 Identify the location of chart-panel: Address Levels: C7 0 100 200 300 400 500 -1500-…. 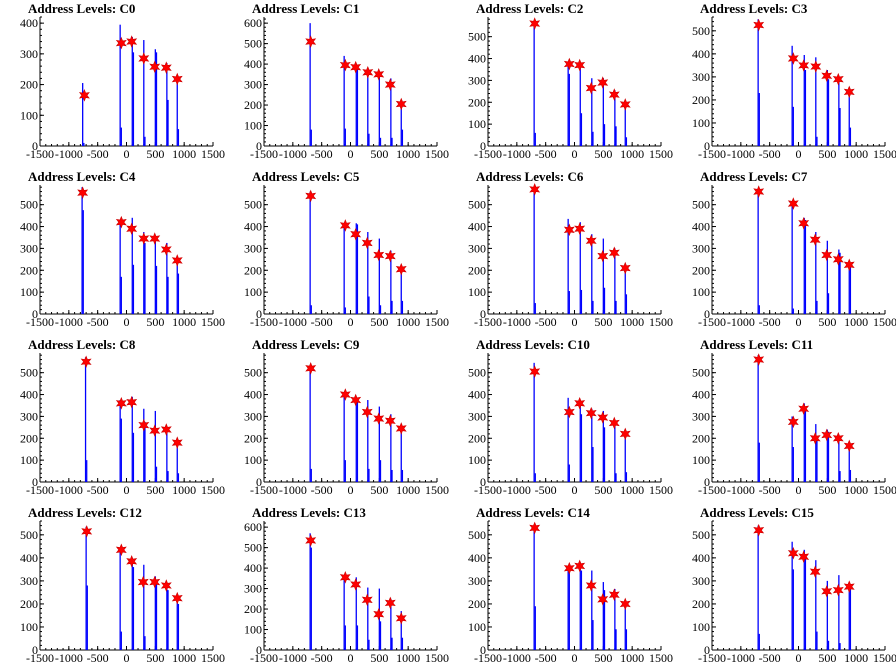
(784, 252).